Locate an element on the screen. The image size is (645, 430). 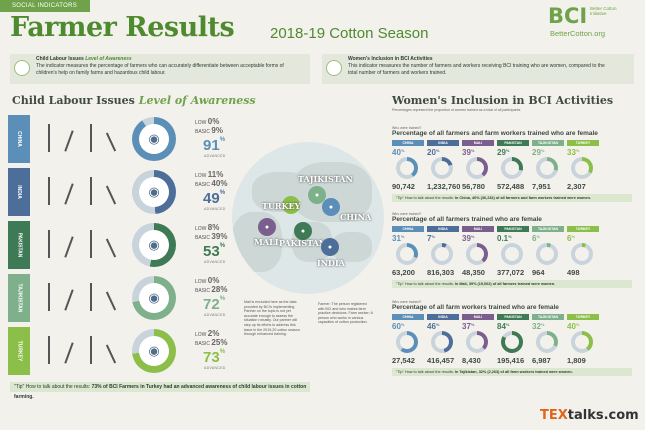
country-tab: CHINA is located at coordinates (19, 139).